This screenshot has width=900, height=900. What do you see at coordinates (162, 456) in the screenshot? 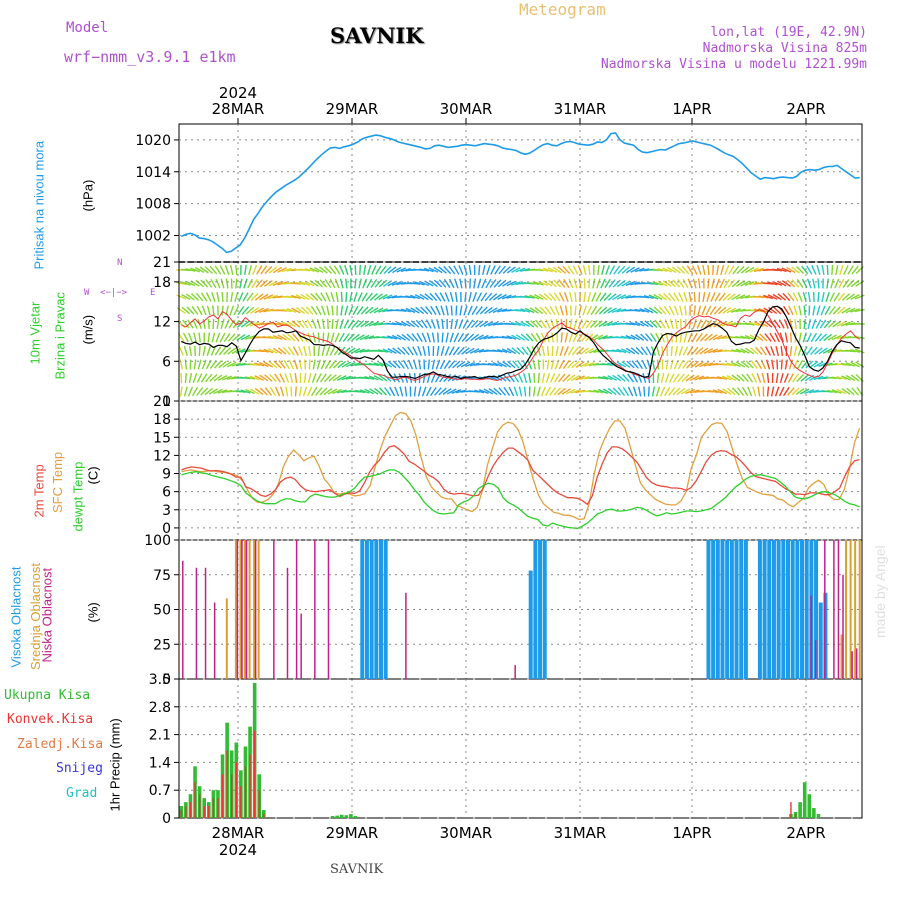
I see `y-tick-label: 12` at bounding box center [162, 456].